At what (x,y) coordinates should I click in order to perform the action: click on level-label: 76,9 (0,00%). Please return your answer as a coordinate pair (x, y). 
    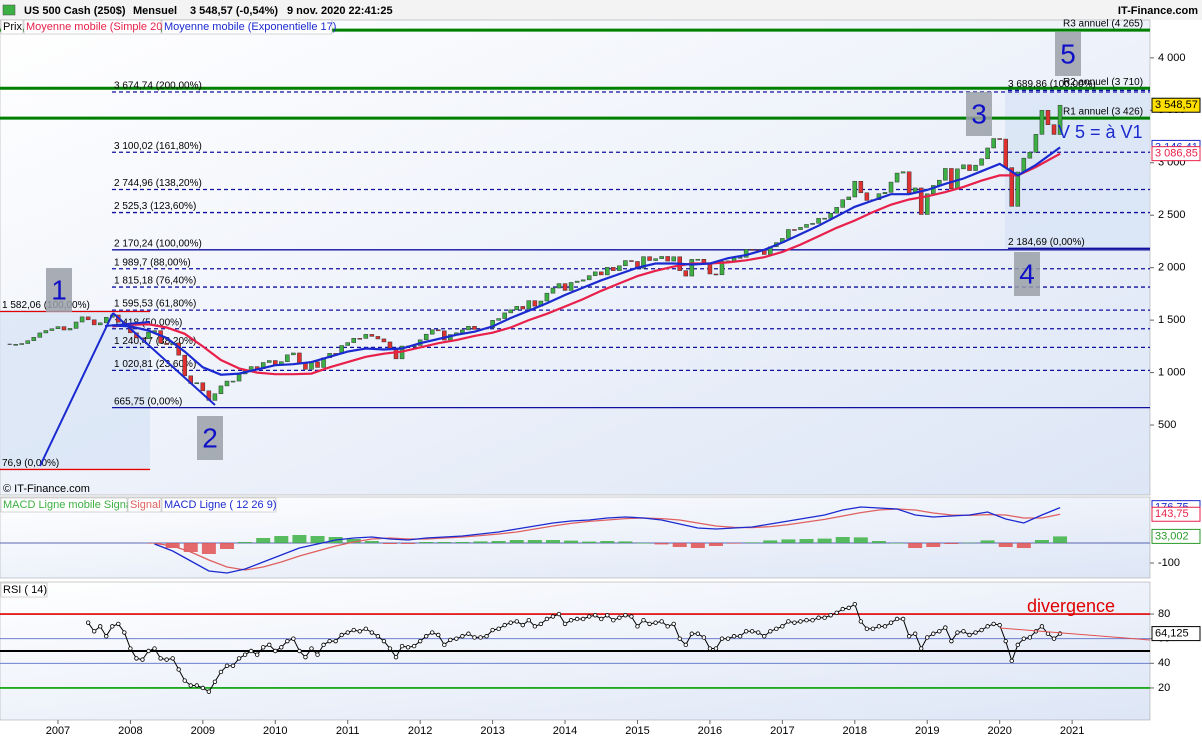
    Looking at the image, I should click on (30, 463).